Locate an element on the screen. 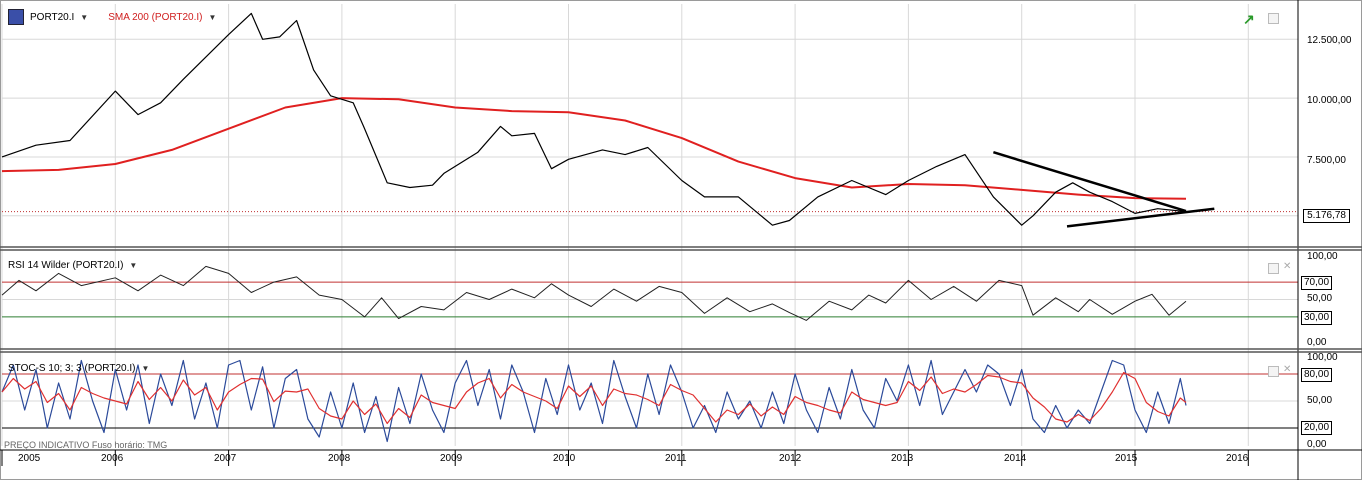 Image resolution: width=1362 pixels, height=483 pixels. stoch-close-icon: ✕ is located at coordinates (1287, 369).